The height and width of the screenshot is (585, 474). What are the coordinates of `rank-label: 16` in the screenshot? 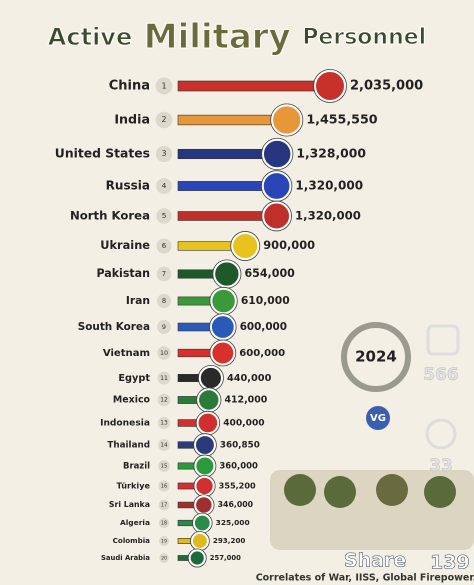 It's located at (164, 487).